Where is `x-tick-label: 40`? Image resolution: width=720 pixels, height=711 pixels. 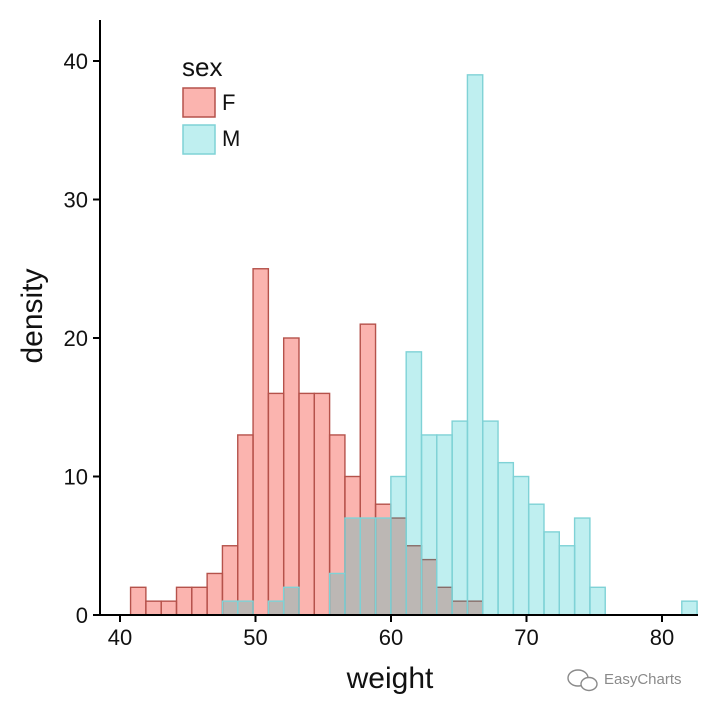
x-tick-label: 40 is located at coordinates (120, 637).